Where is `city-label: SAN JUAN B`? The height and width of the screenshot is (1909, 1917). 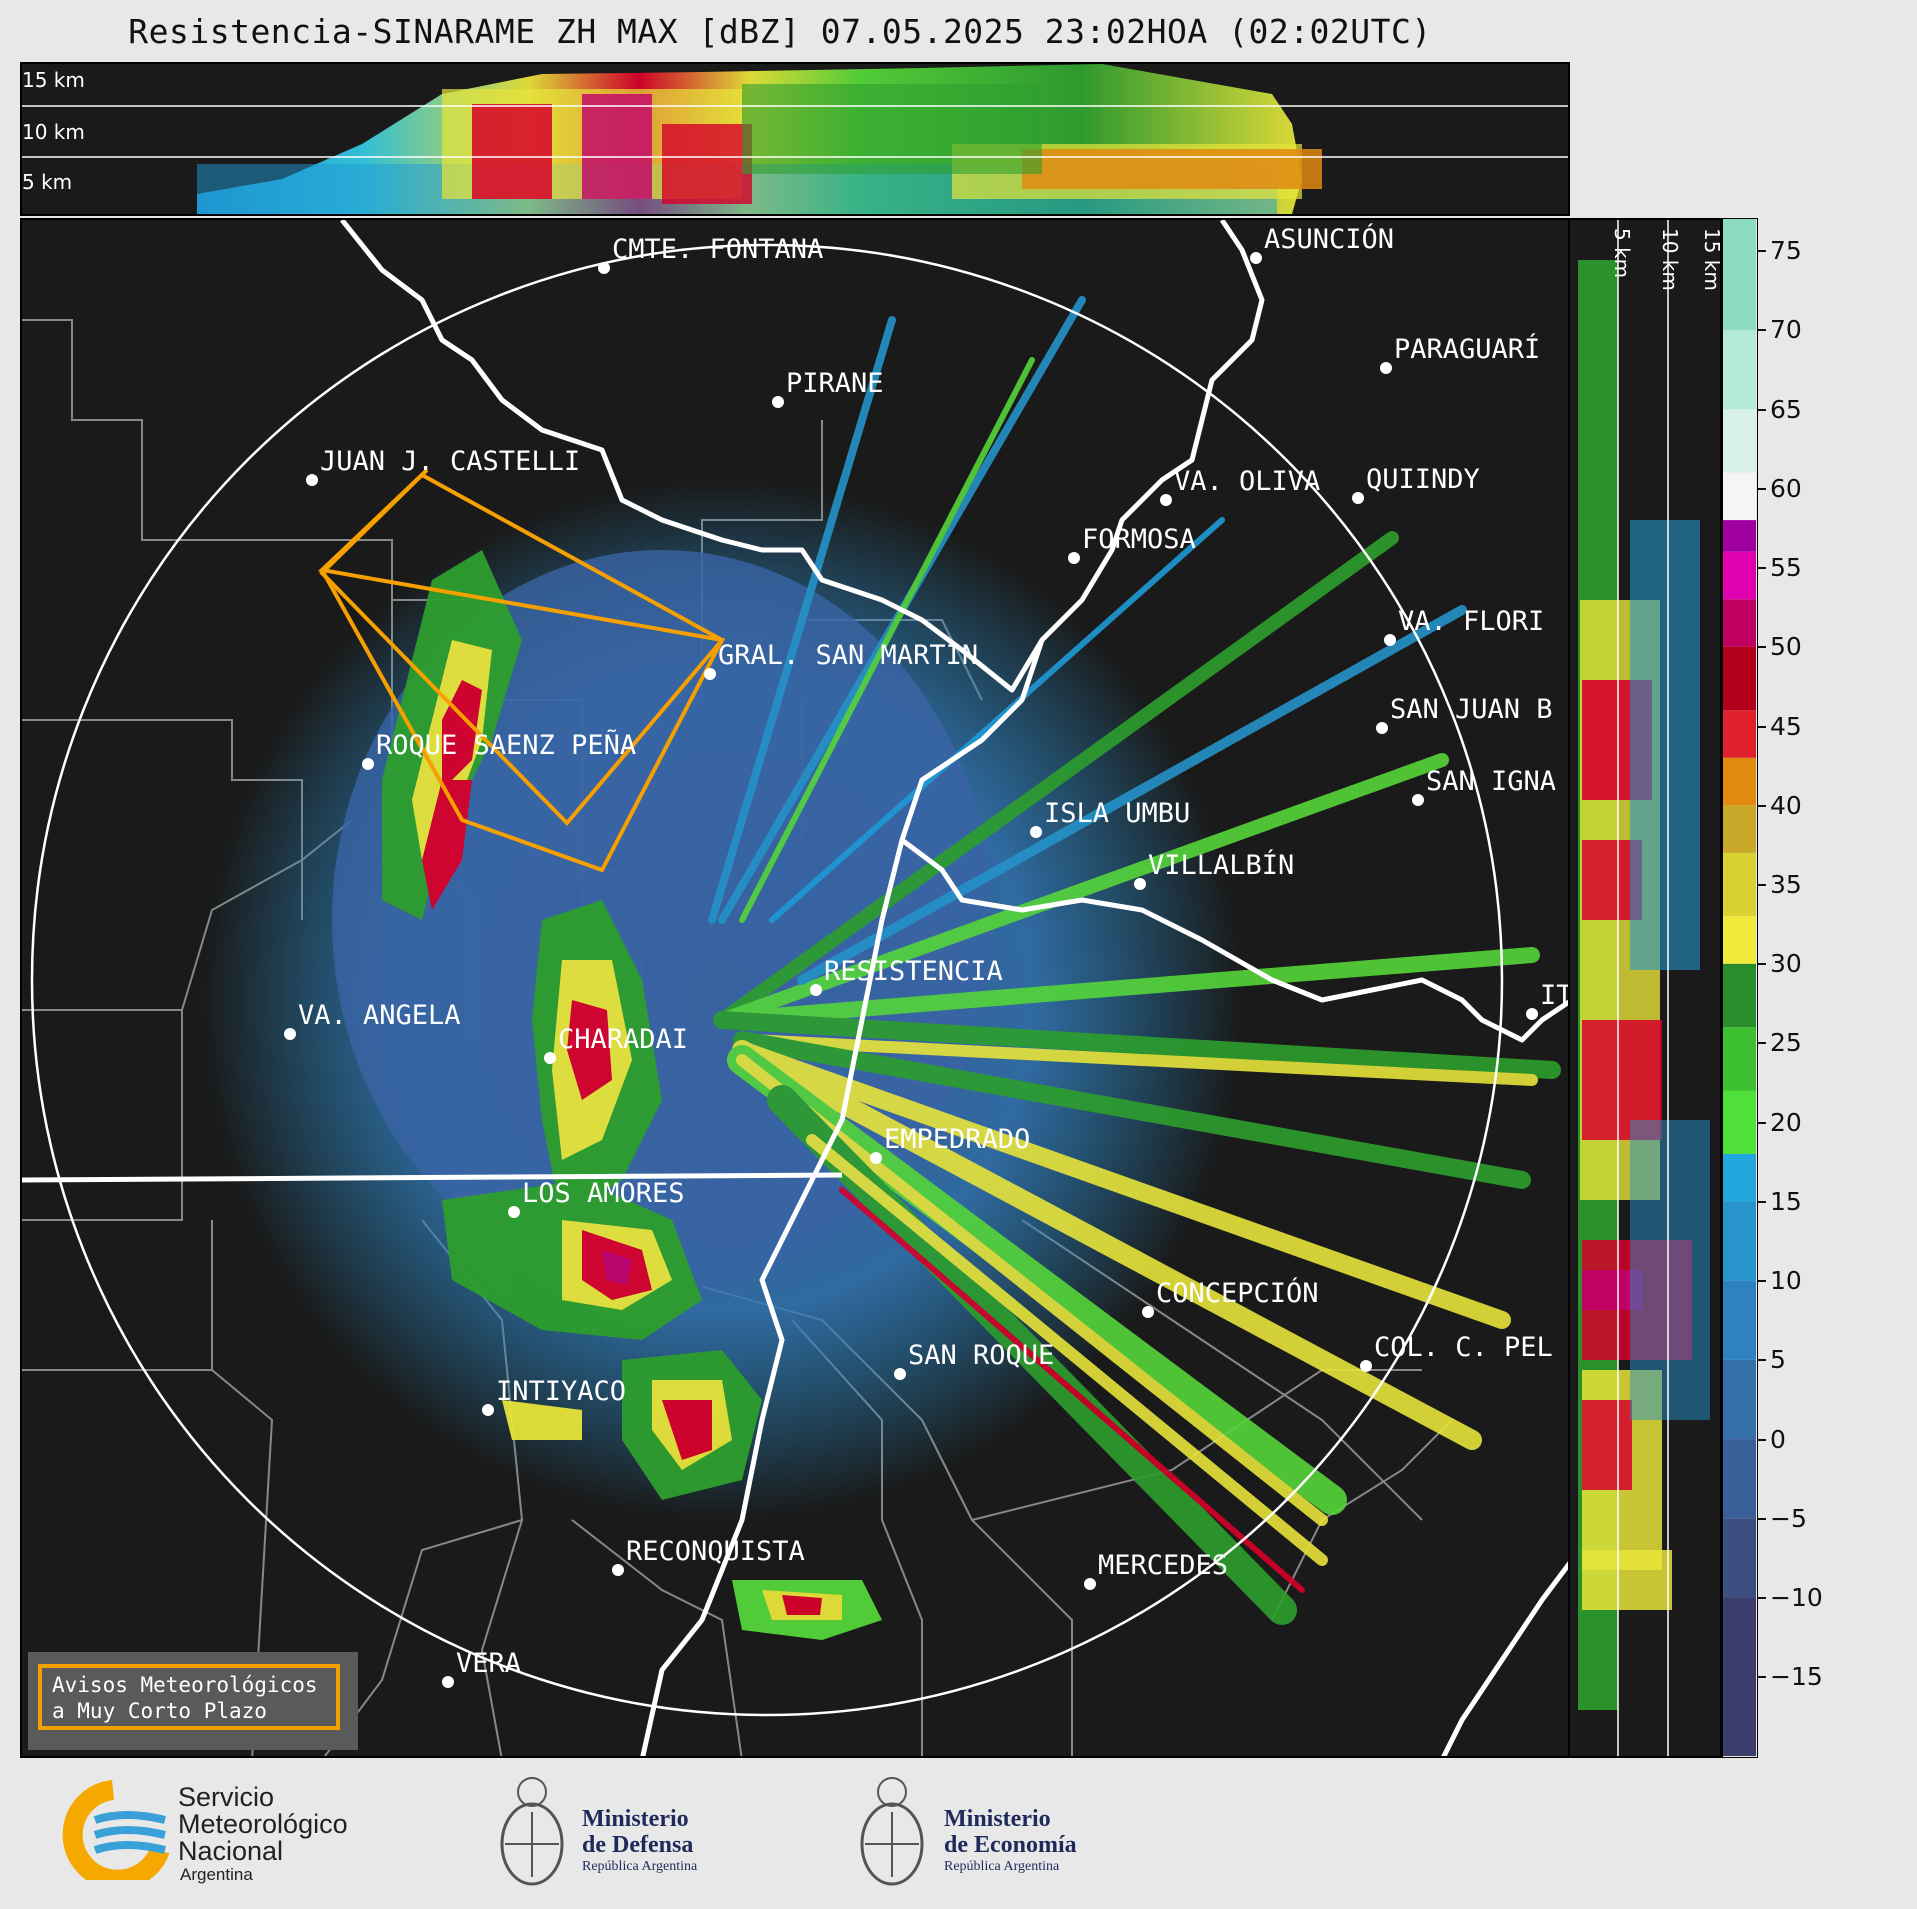 city-label: SAN JUAN B is located at coordinates (1471, 709).